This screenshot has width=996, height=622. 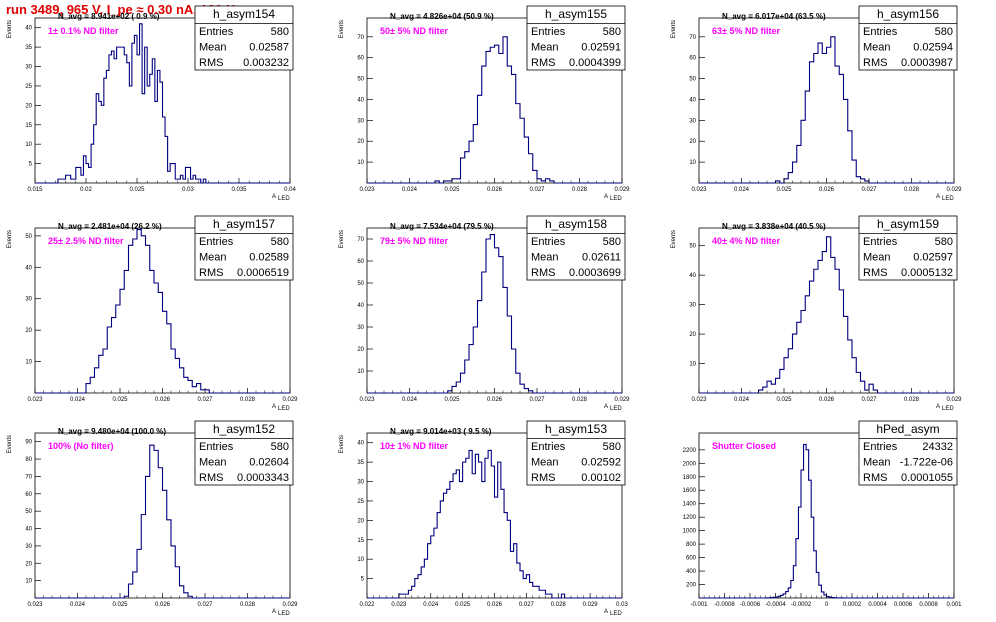 What do you see at coordinates (576, 224) in the screenshot?
I see `histogram-name: h_asym158` at bounding box center [576, 224].